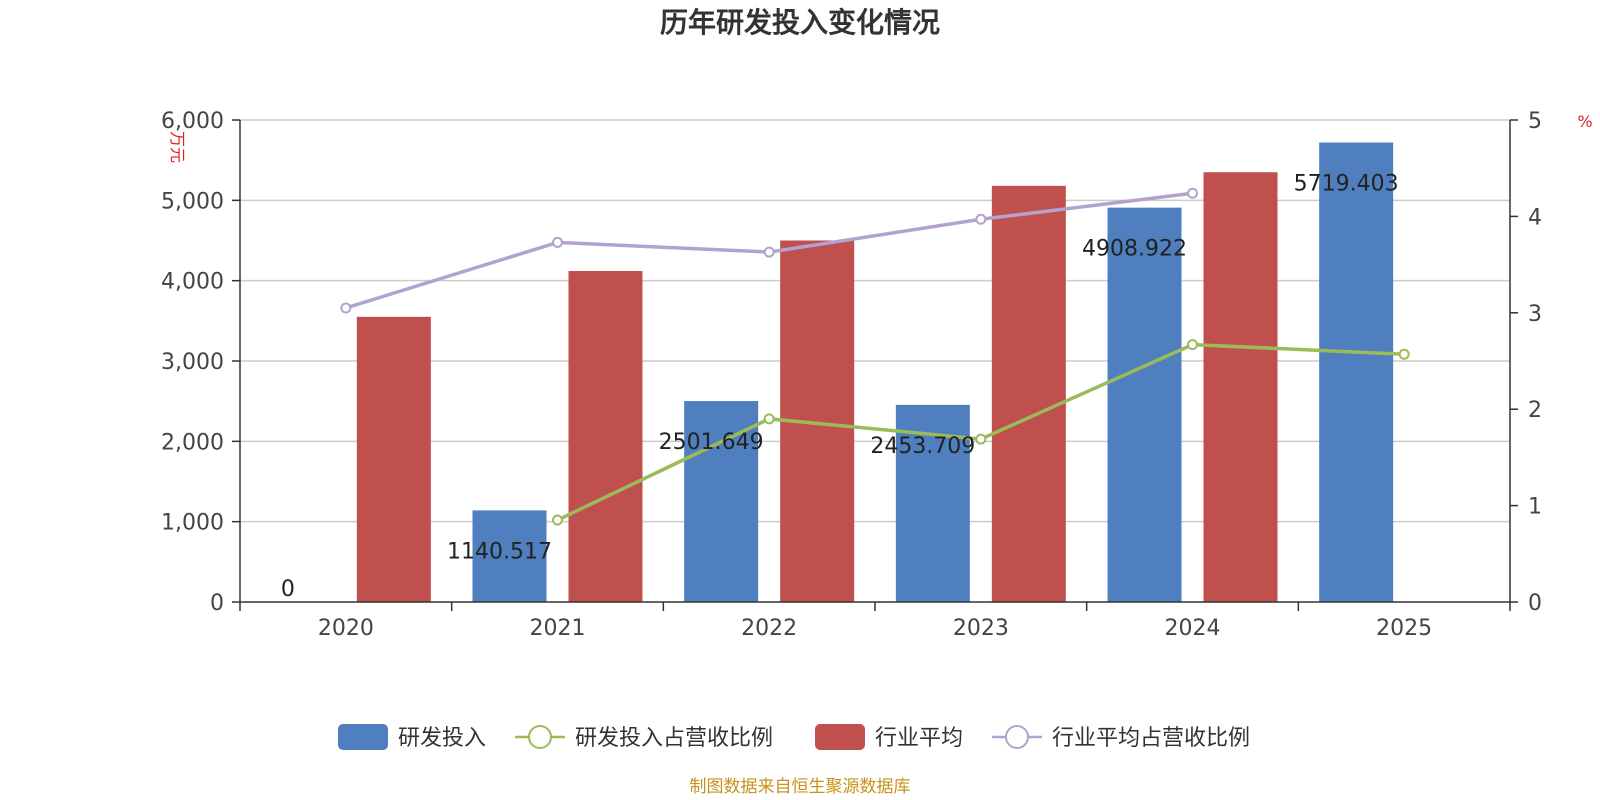 The width and height of the screenshot is (1600, 800). Describe the element at coordinates (1193, 628) in the screenshot. I see `x-axis-tick-label: 2024` at that location.